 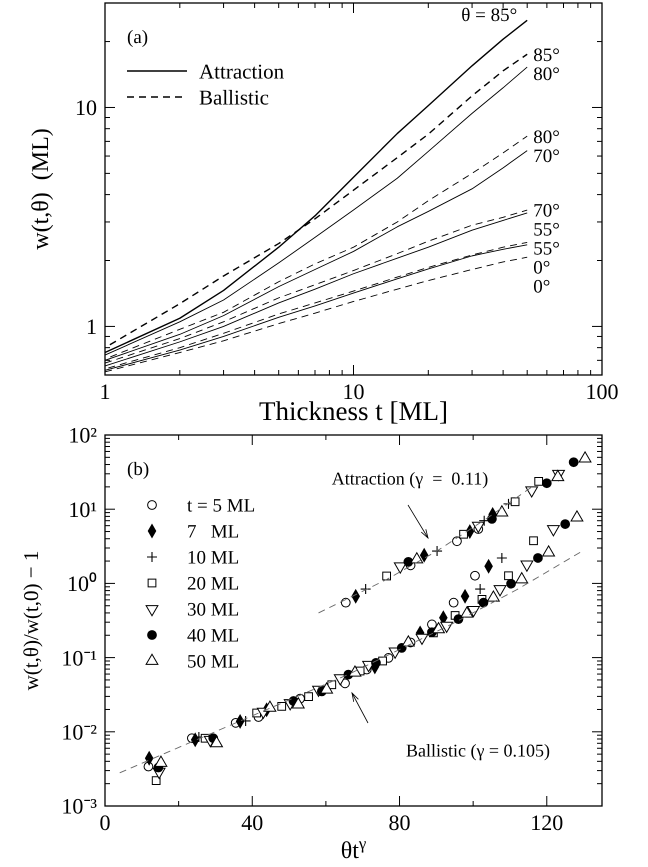 What do you see at coordinates (86, 107) in the screenshot?
I see `y-tick-label: 10` at bounding box center [86, 107].